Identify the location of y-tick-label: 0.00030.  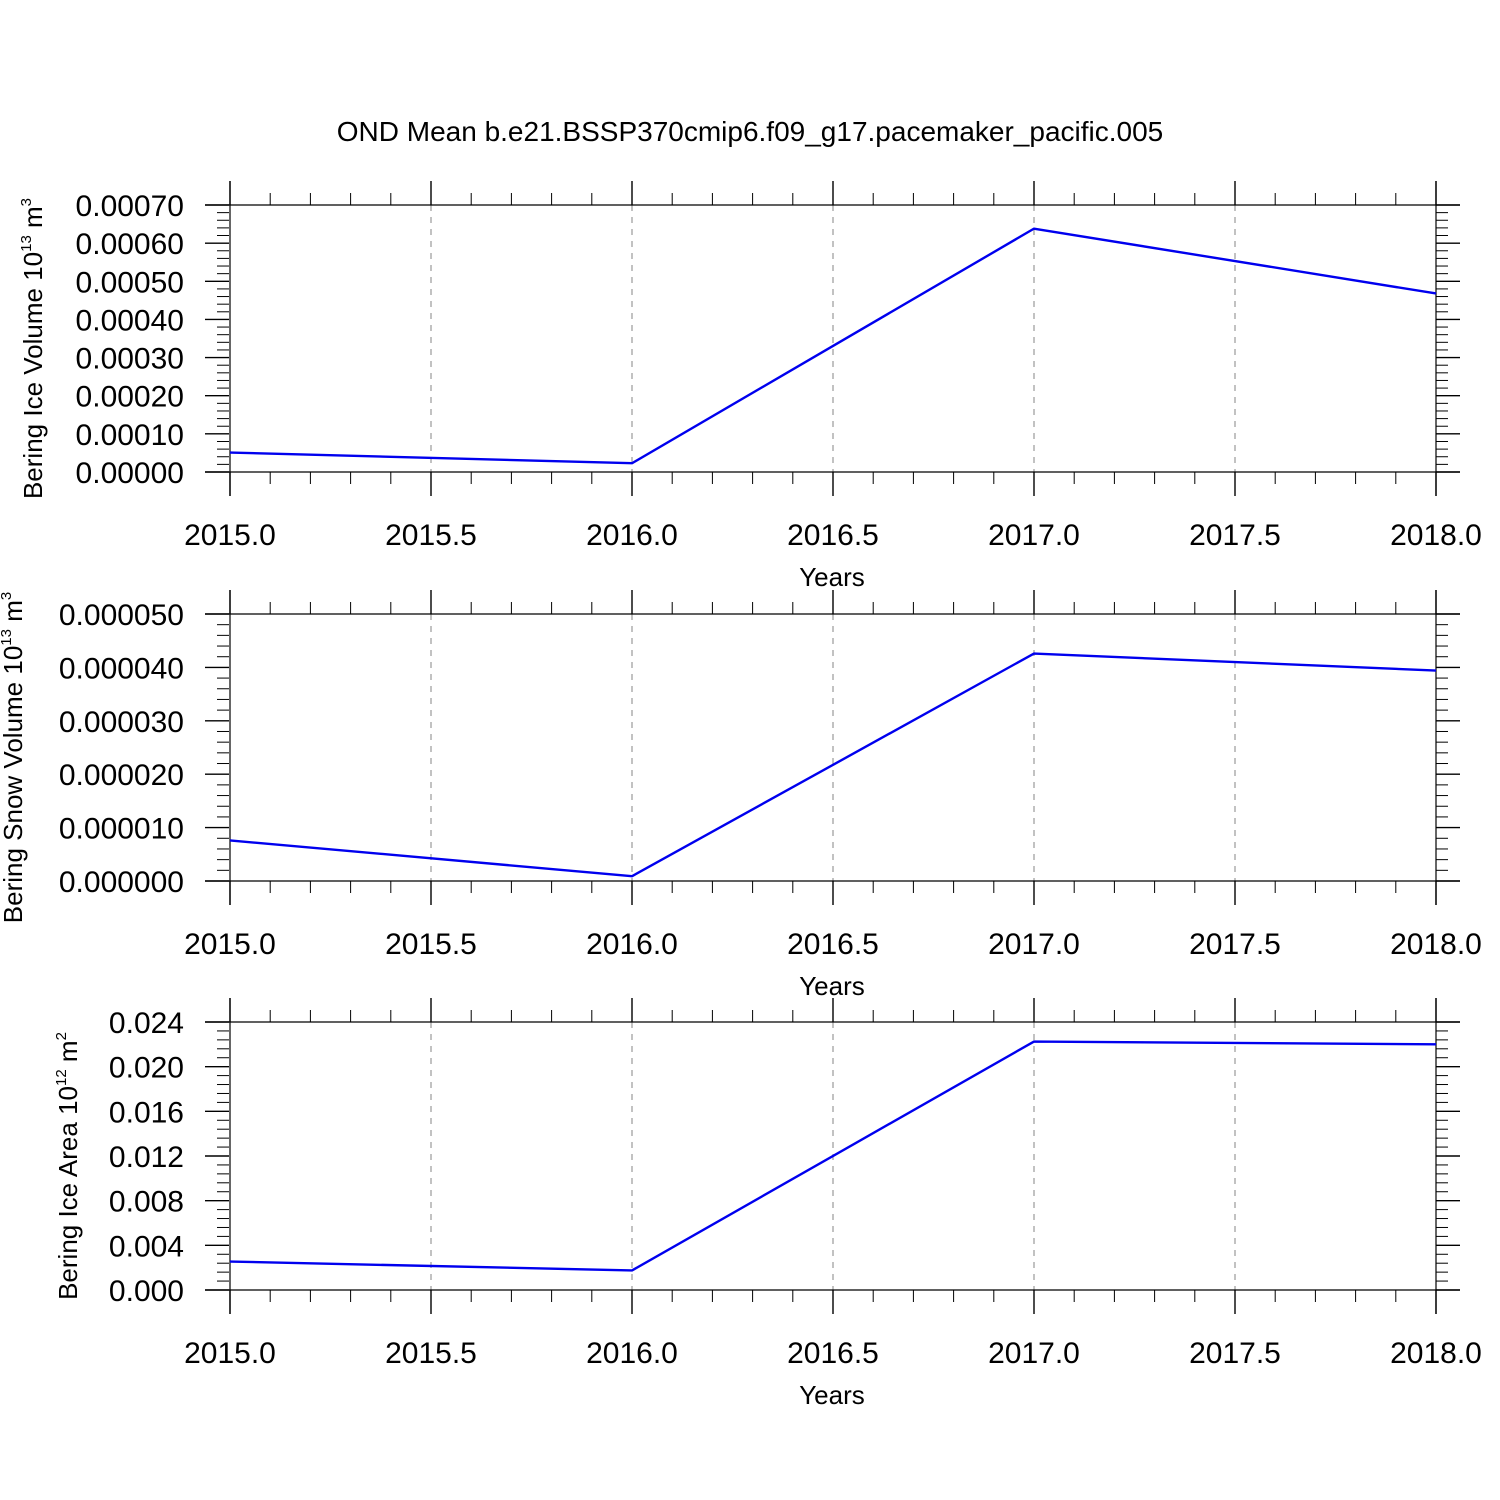
(130, 359).